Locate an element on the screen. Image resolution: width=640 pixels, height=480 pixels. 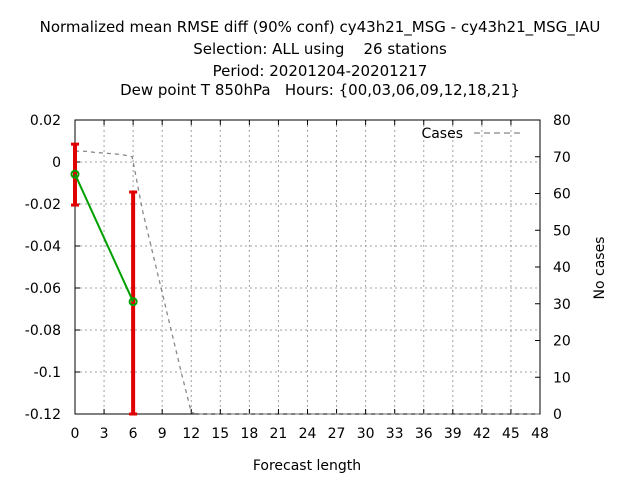
x-tick-label: 27 is located at coordinates (337, 434).